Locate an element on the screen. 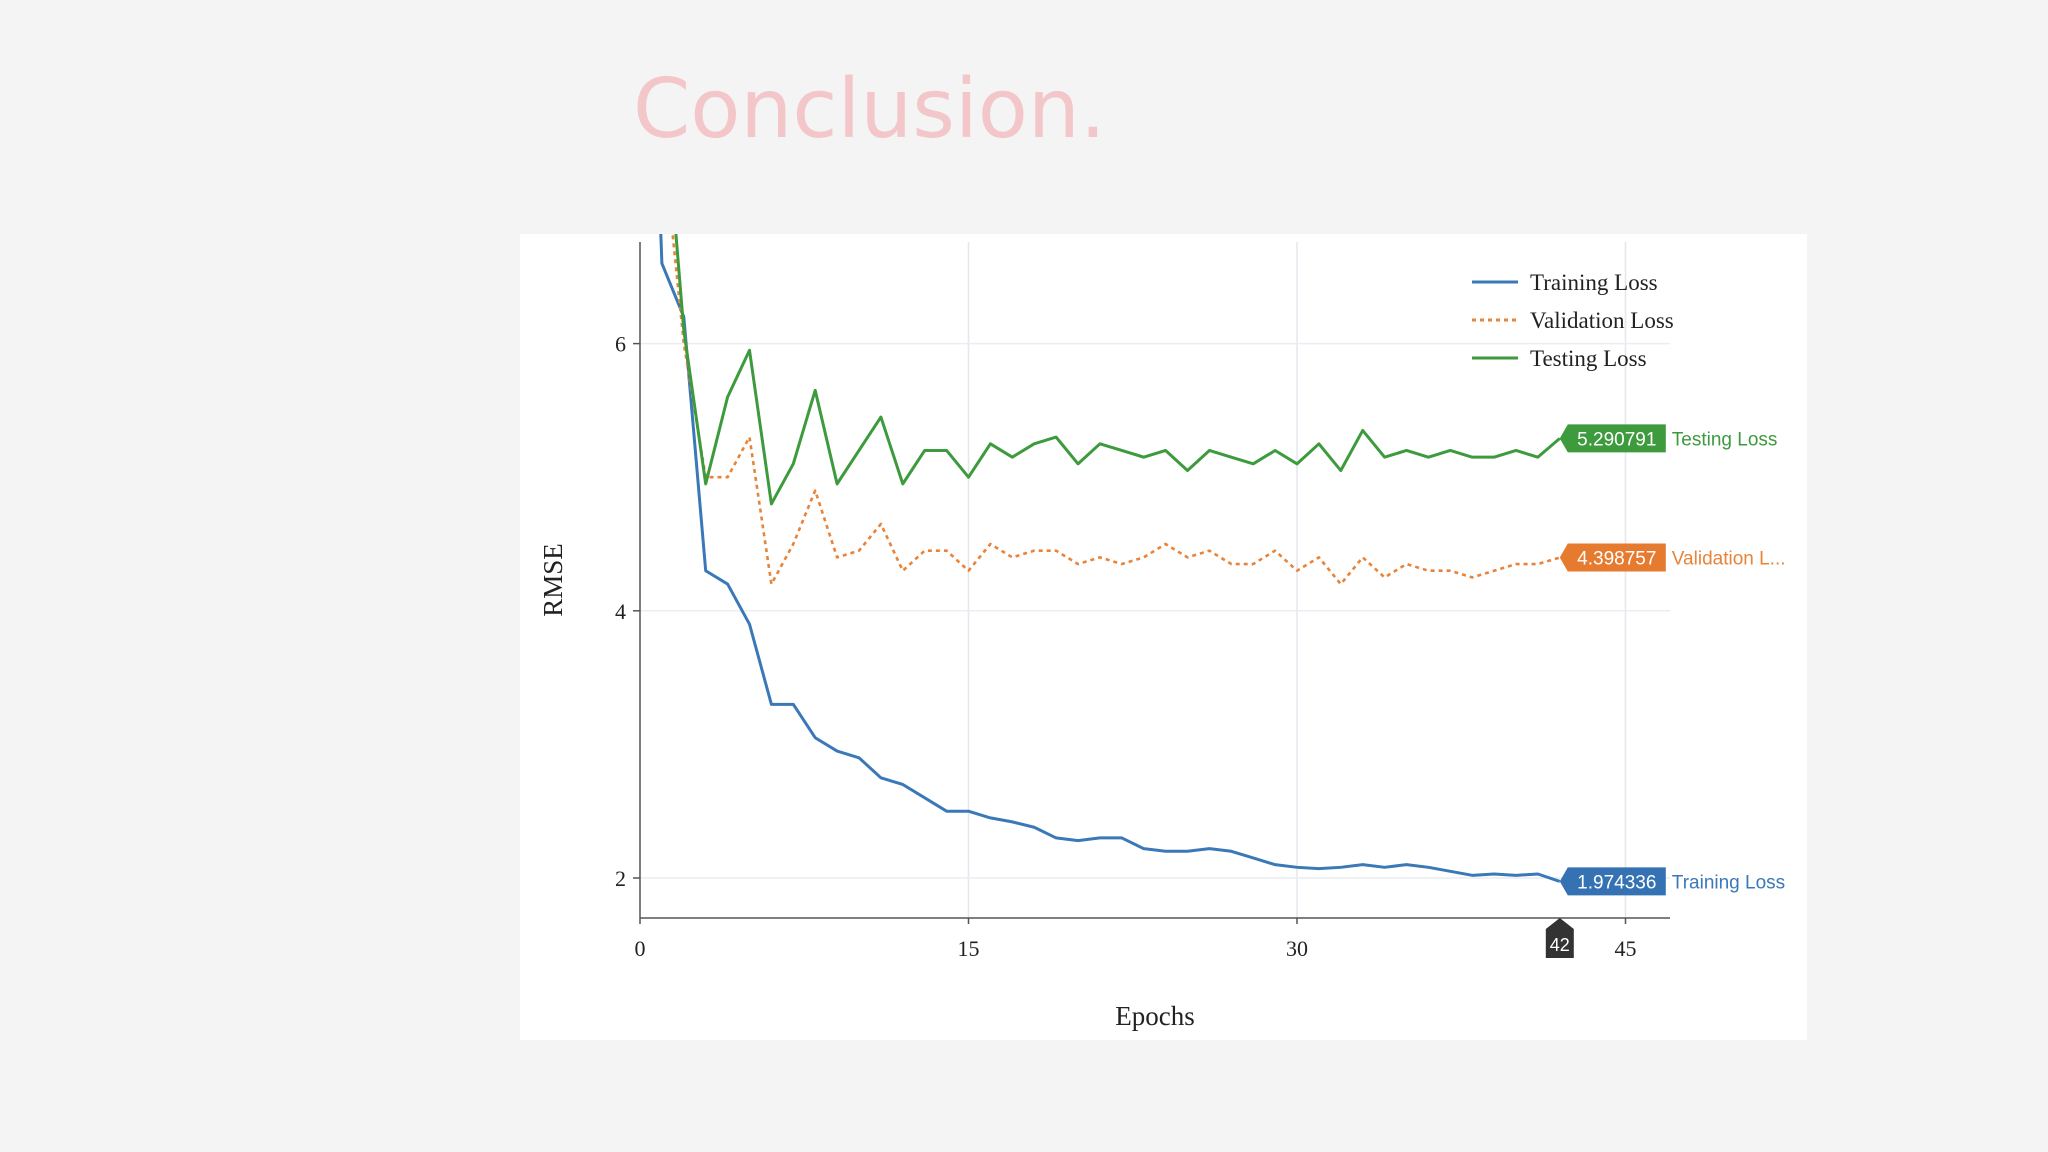 This screenshot has width=2048, height=1152. x-tick-label: 45 is located at coordinates (1626, 948).